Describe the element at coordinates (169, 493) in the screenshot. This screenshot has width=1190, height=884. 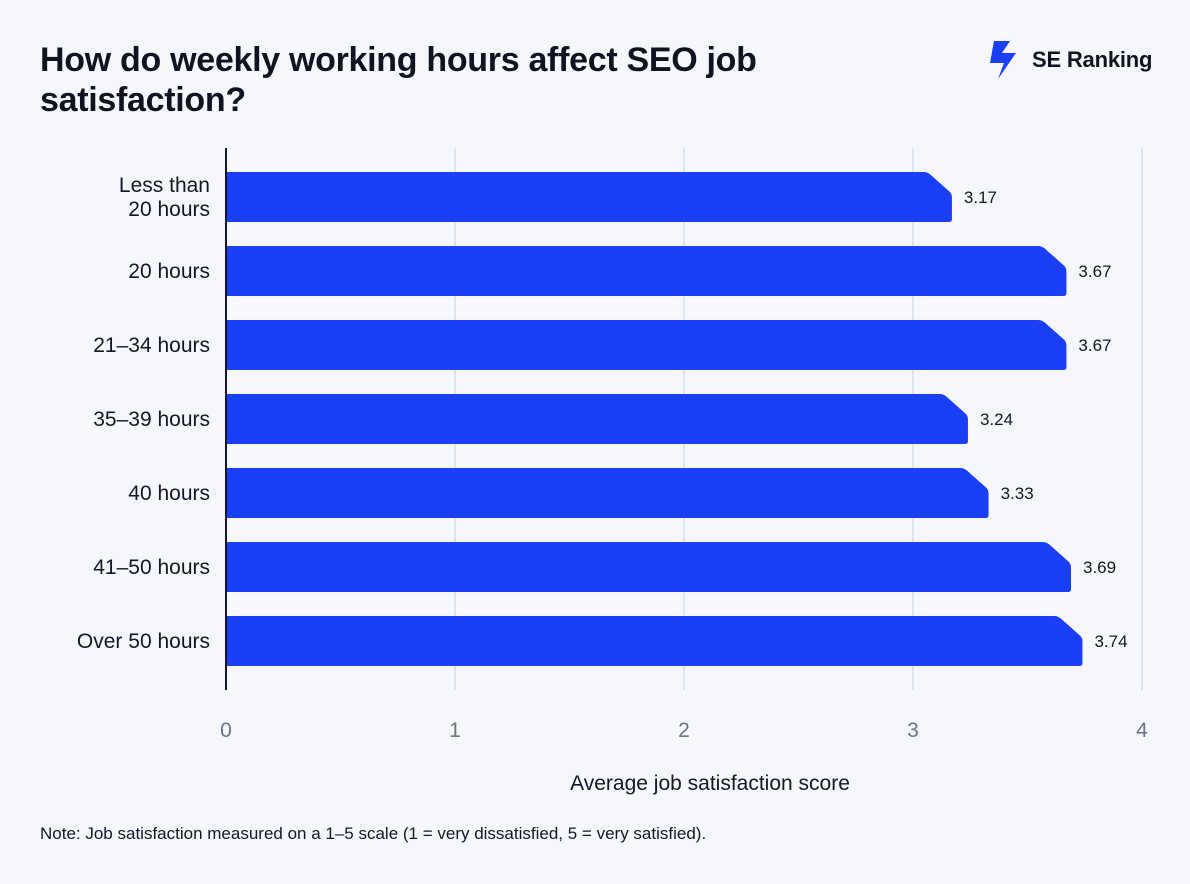
I see `category-label: 40 hours` at that location.